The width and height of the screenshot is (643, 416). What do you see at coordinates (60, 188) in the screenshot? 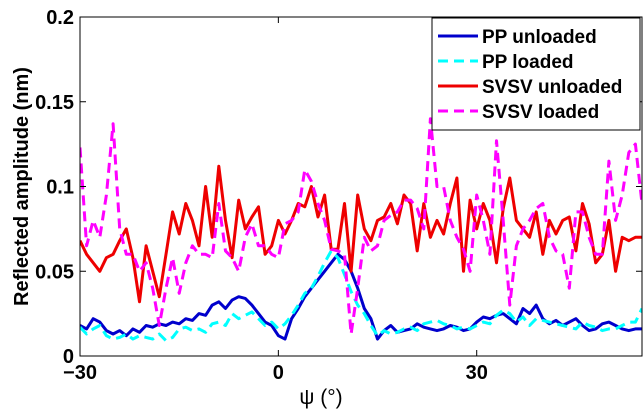
I see `y-tick-label: 0.1` at bounding box center [60, 188].